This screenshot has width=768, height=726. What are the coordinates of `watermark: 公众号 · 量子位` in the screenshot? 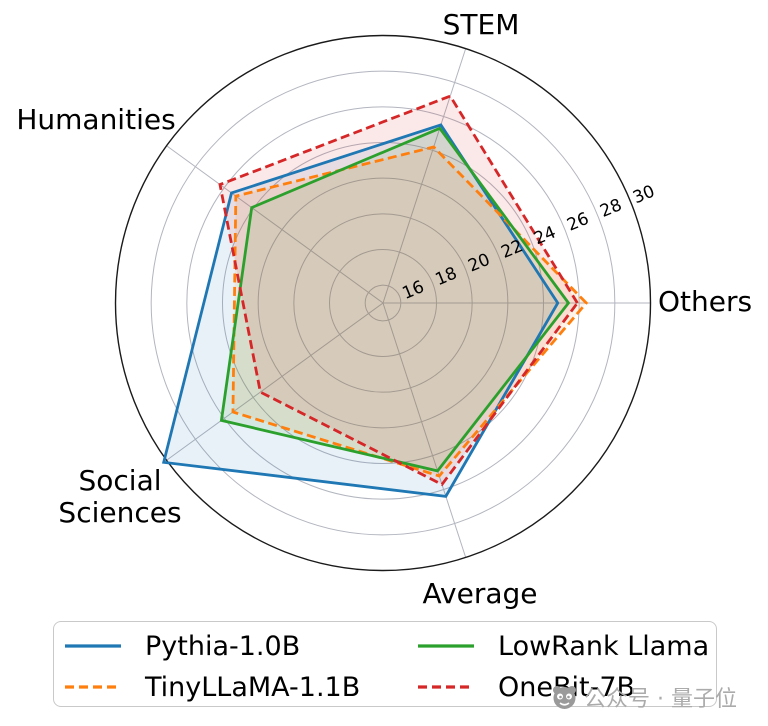 It's located at (644, 697).